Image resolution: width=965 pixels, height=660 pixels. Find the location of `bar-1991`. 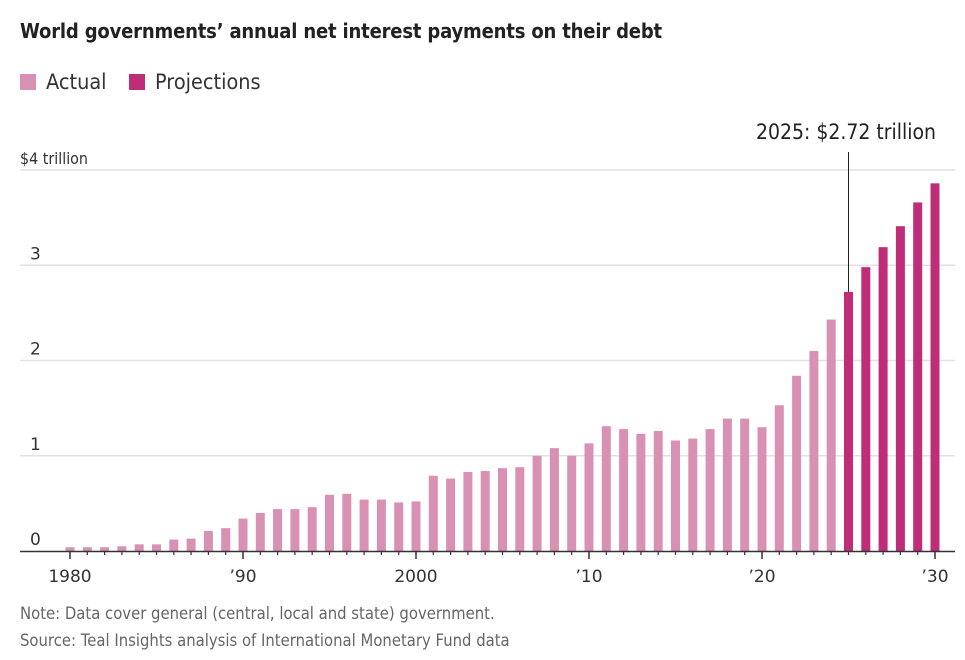

bar-1991 is located at coordinates (260, 531).